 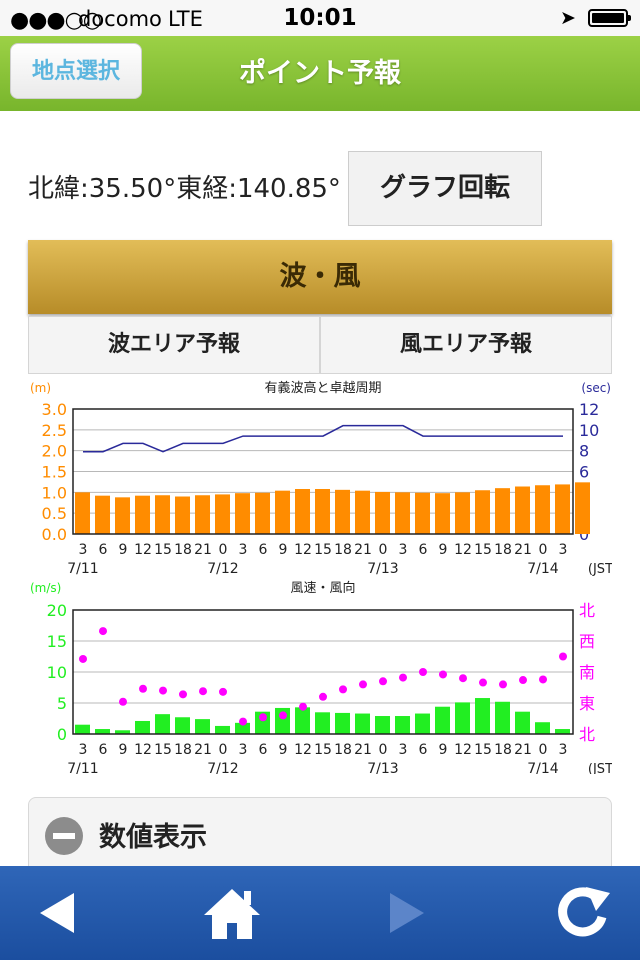 What do you see at coordinates (58, 913) in the screenshot?
I see `back-arrow-icon` at bounding box center [58, 913].